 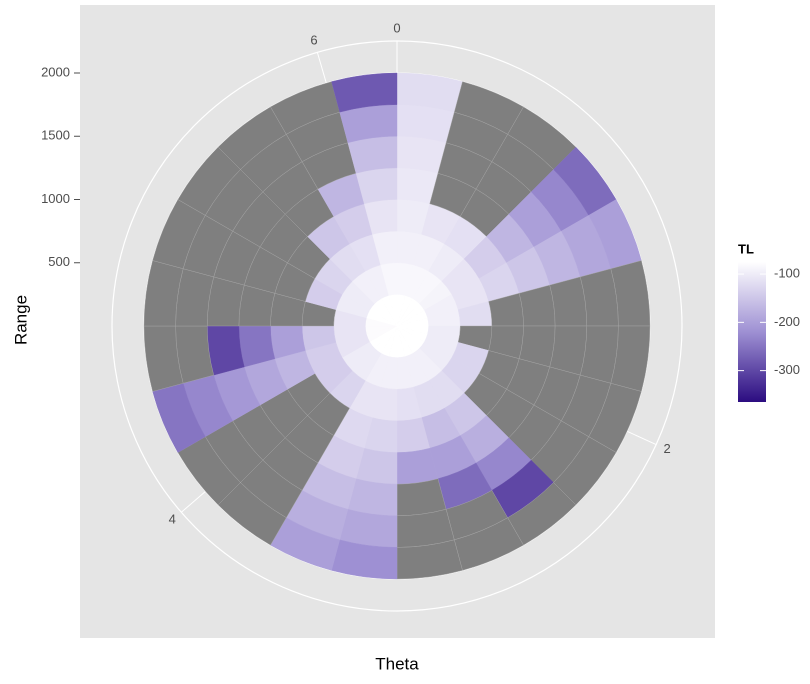 I want to click on x-tick-label: 0, so click(x=396, y=27).